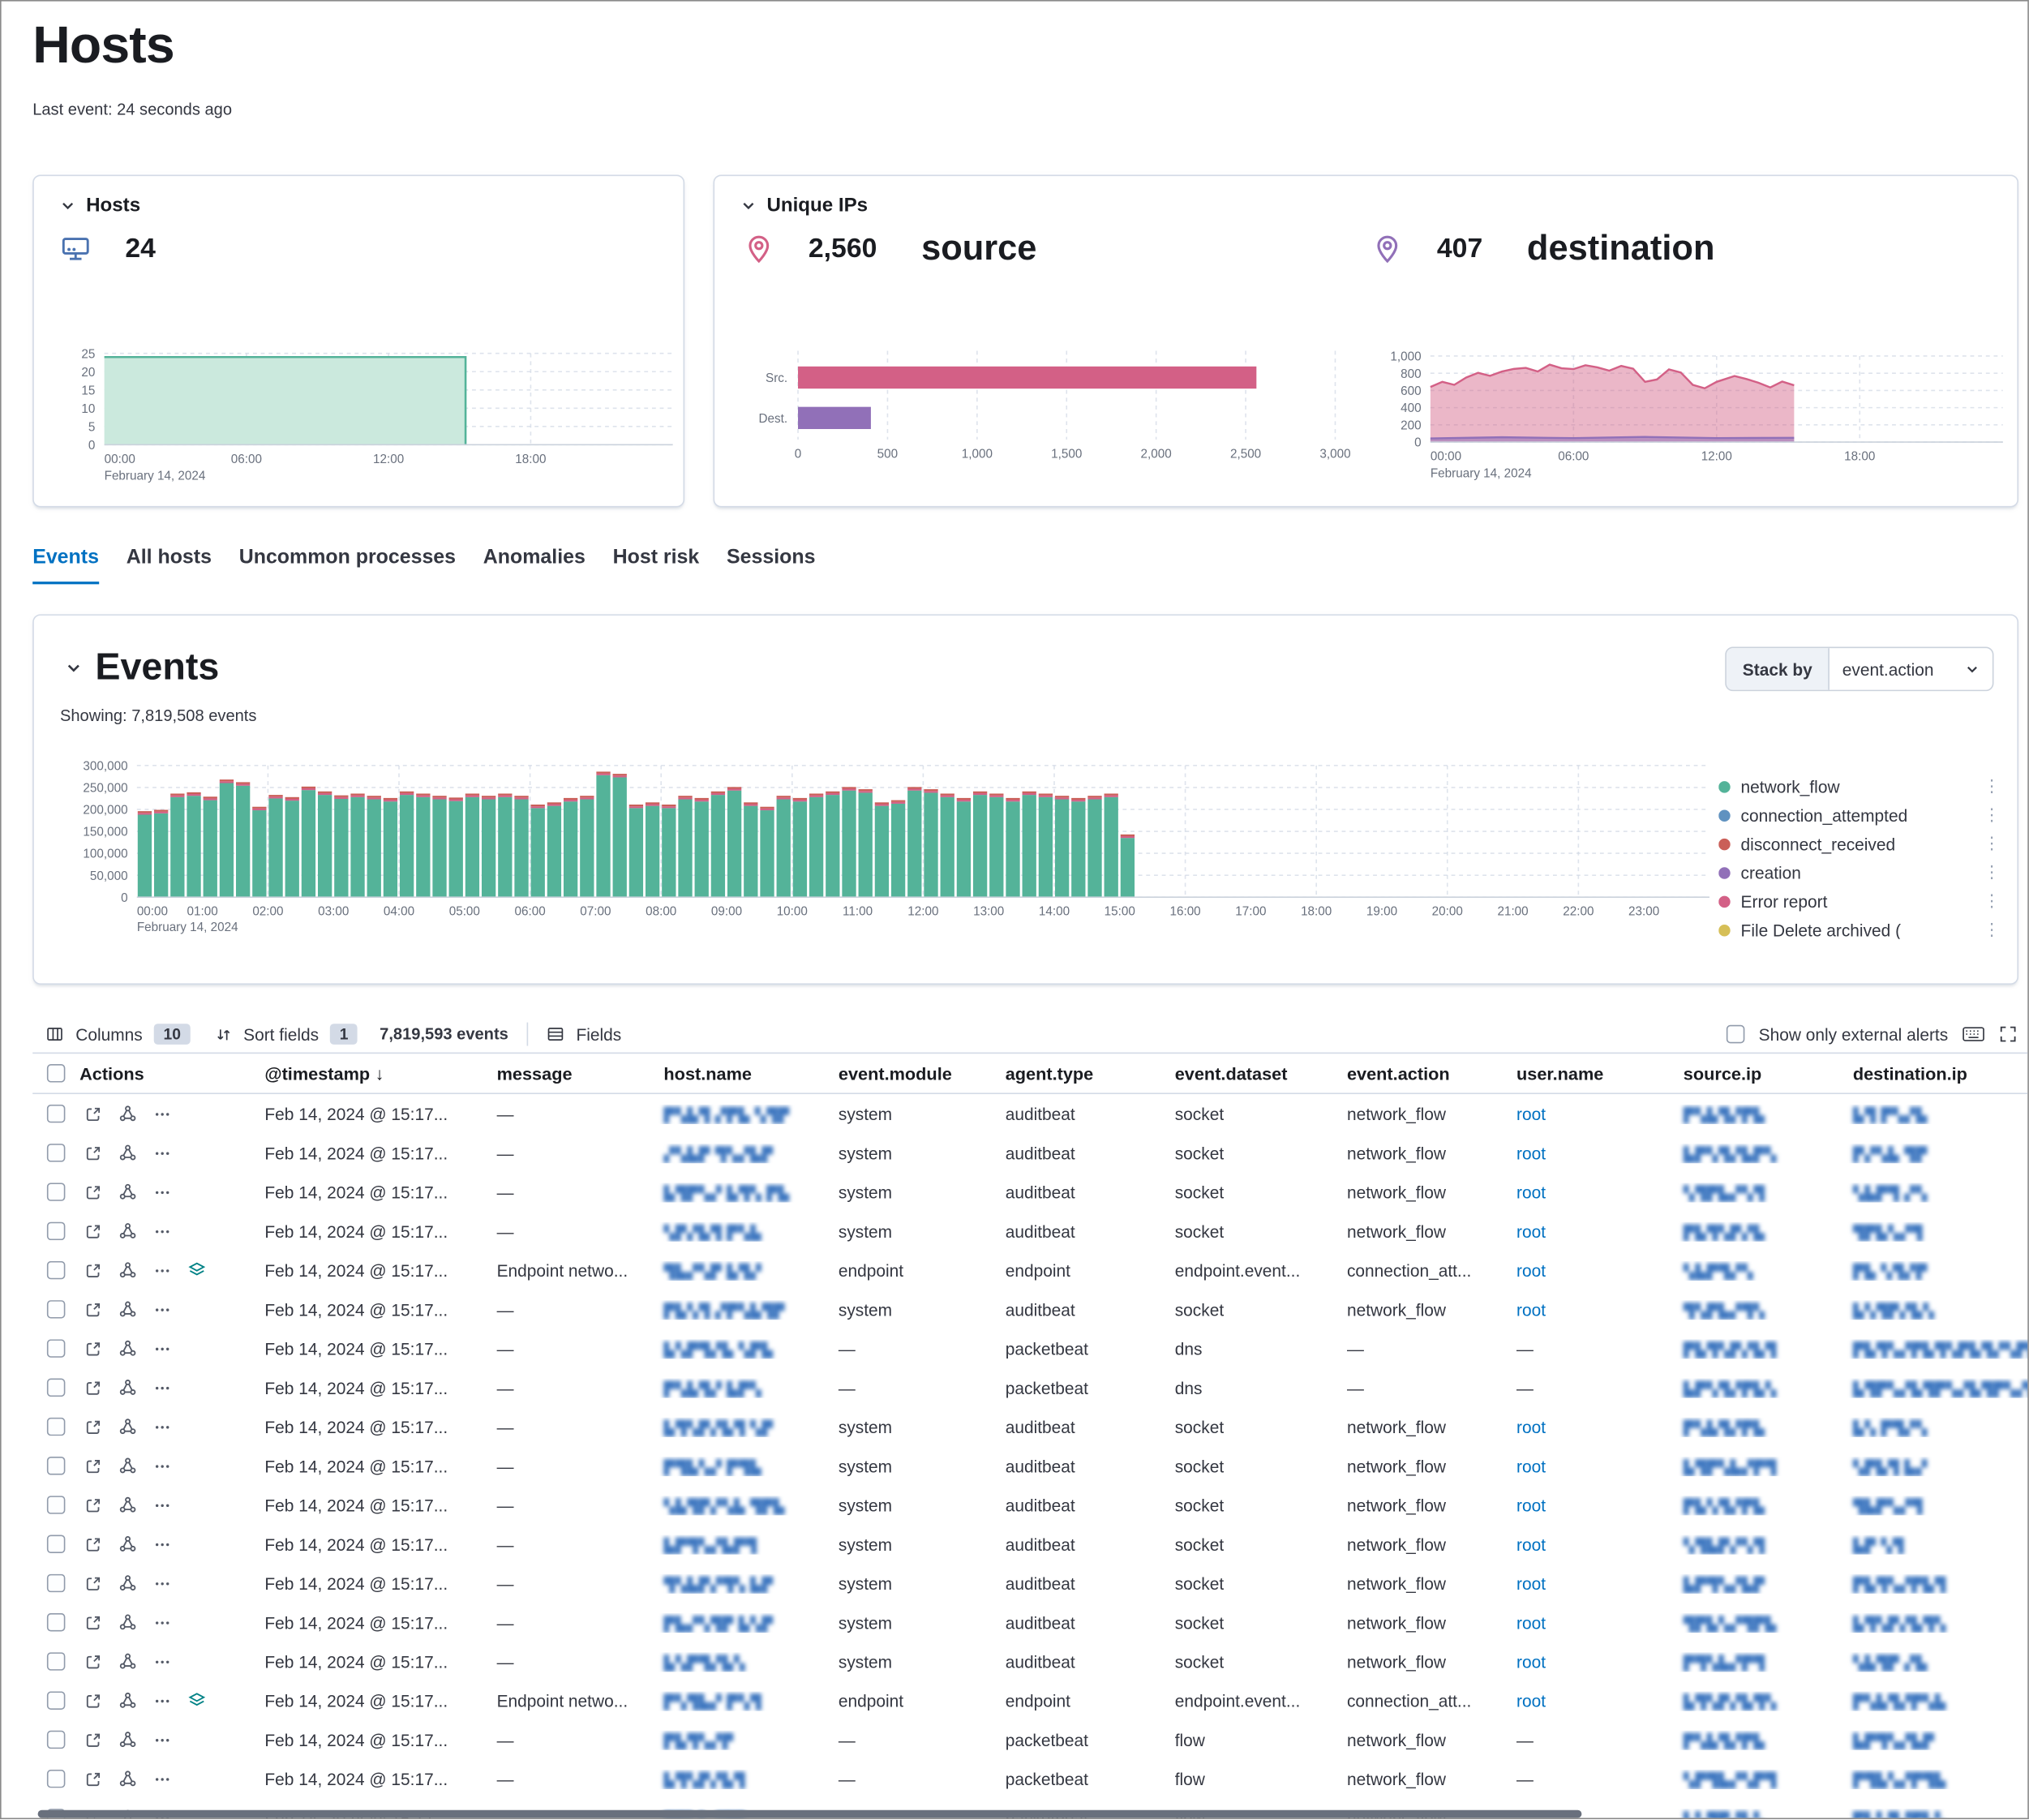 Image resolution: width=2029 pixels, height=1820 pixels. I want to click on destination-ip-cell: ▚▛▙▜ ▙▞, so click(1890, 1468).